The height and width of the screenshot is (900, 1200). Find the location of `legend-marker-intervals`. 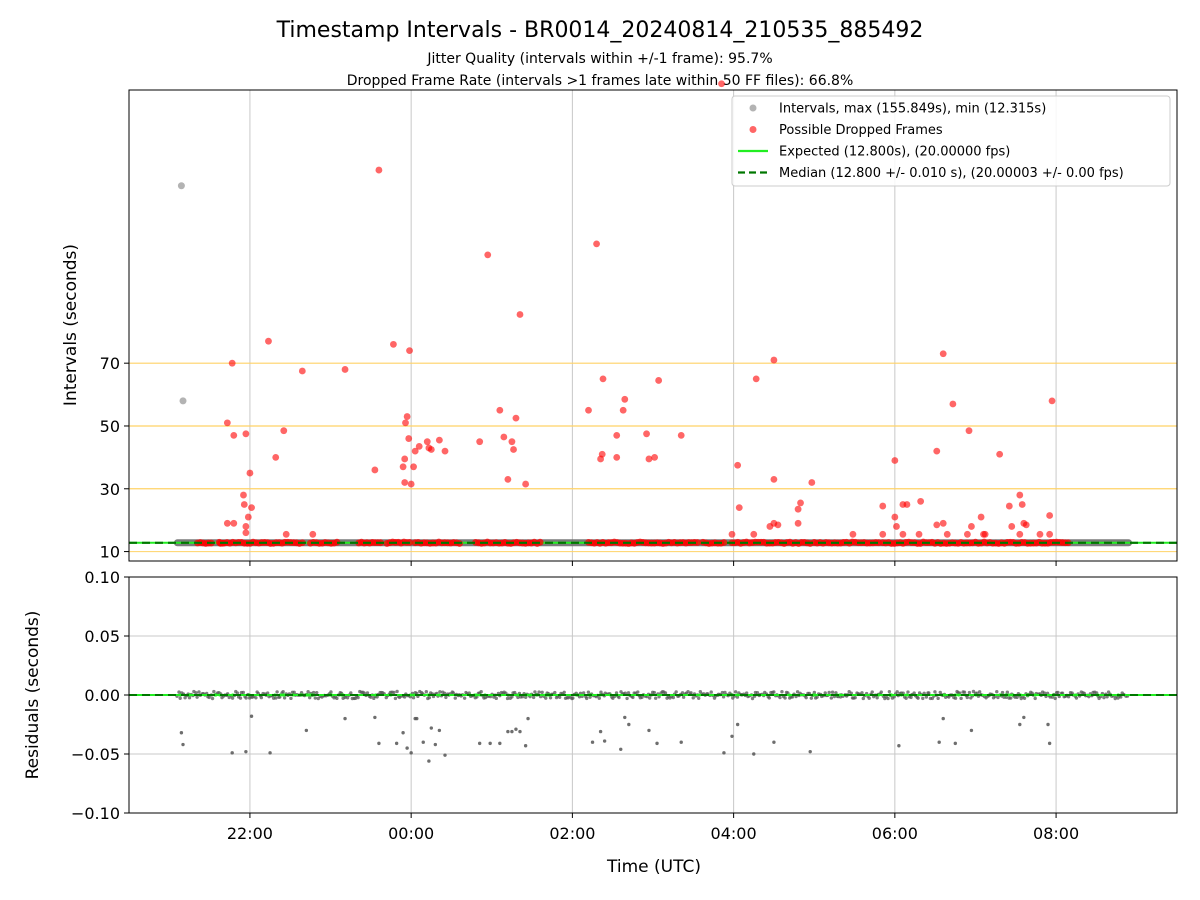

legend-marker-intervals is located at coordinates (753, 108).